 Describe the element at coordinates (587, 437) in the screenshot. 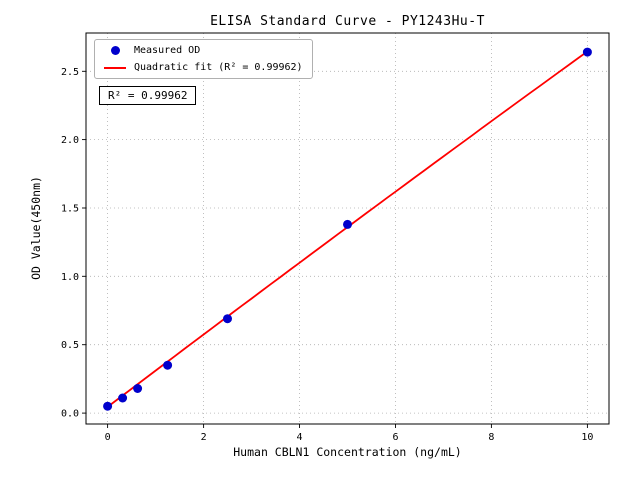

I see `svg-text: 10` at that location.